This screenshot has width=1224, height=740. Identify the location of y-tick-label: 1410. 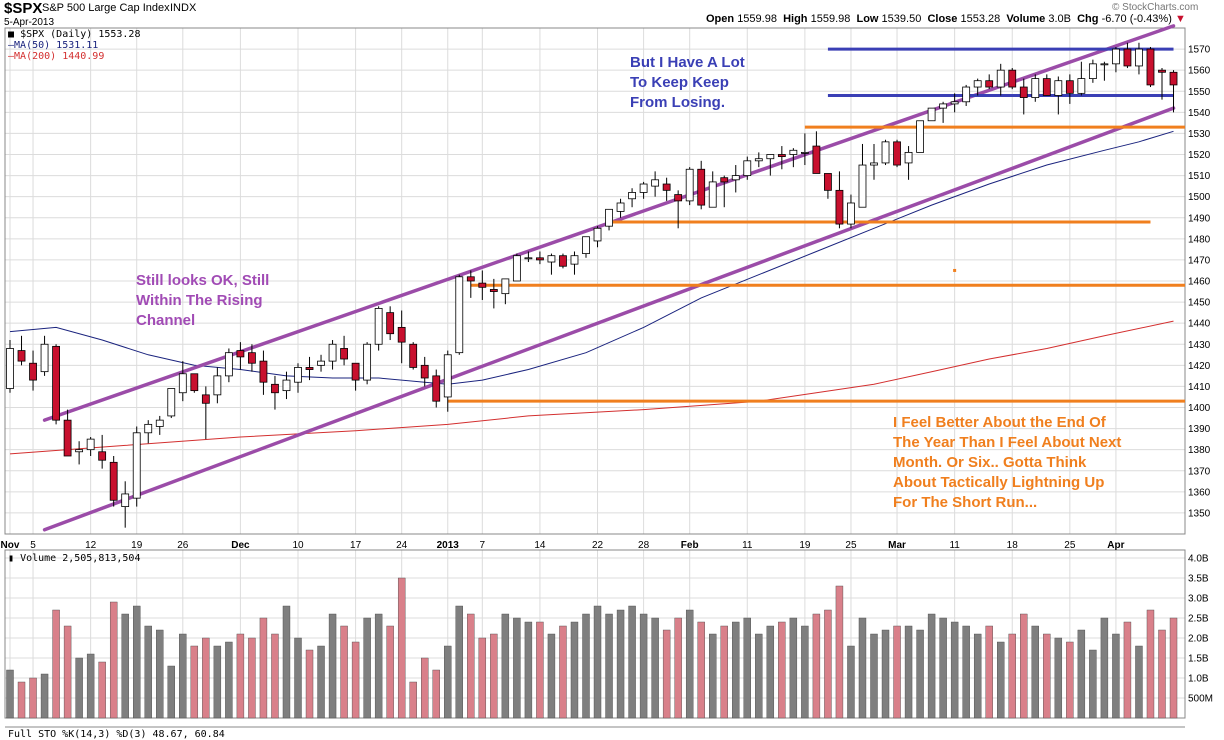
(1199, 387).